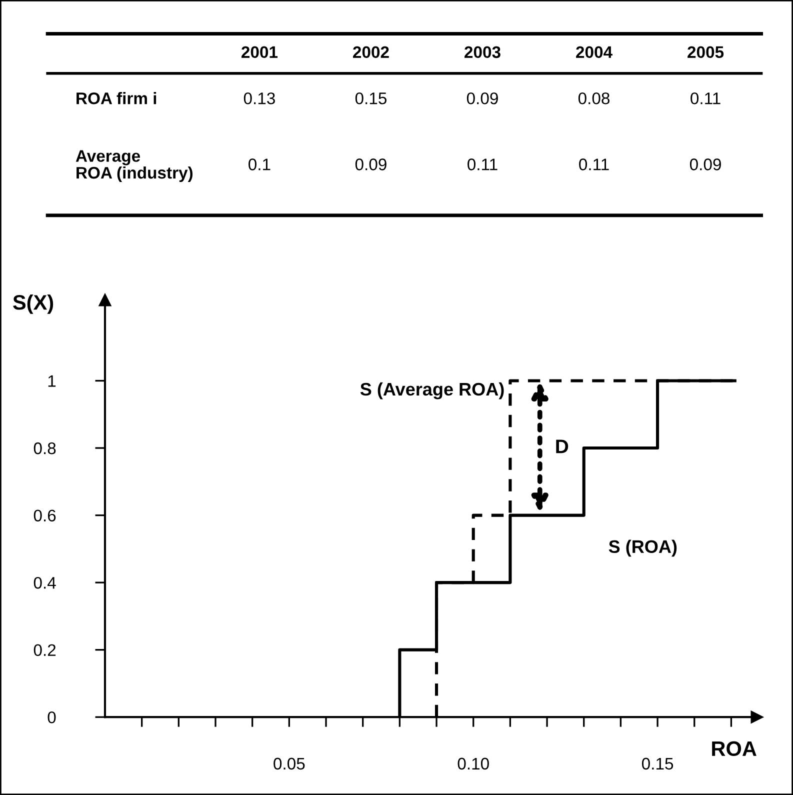  I want to click on x-tick-label: 0.10, so click(473, 764).